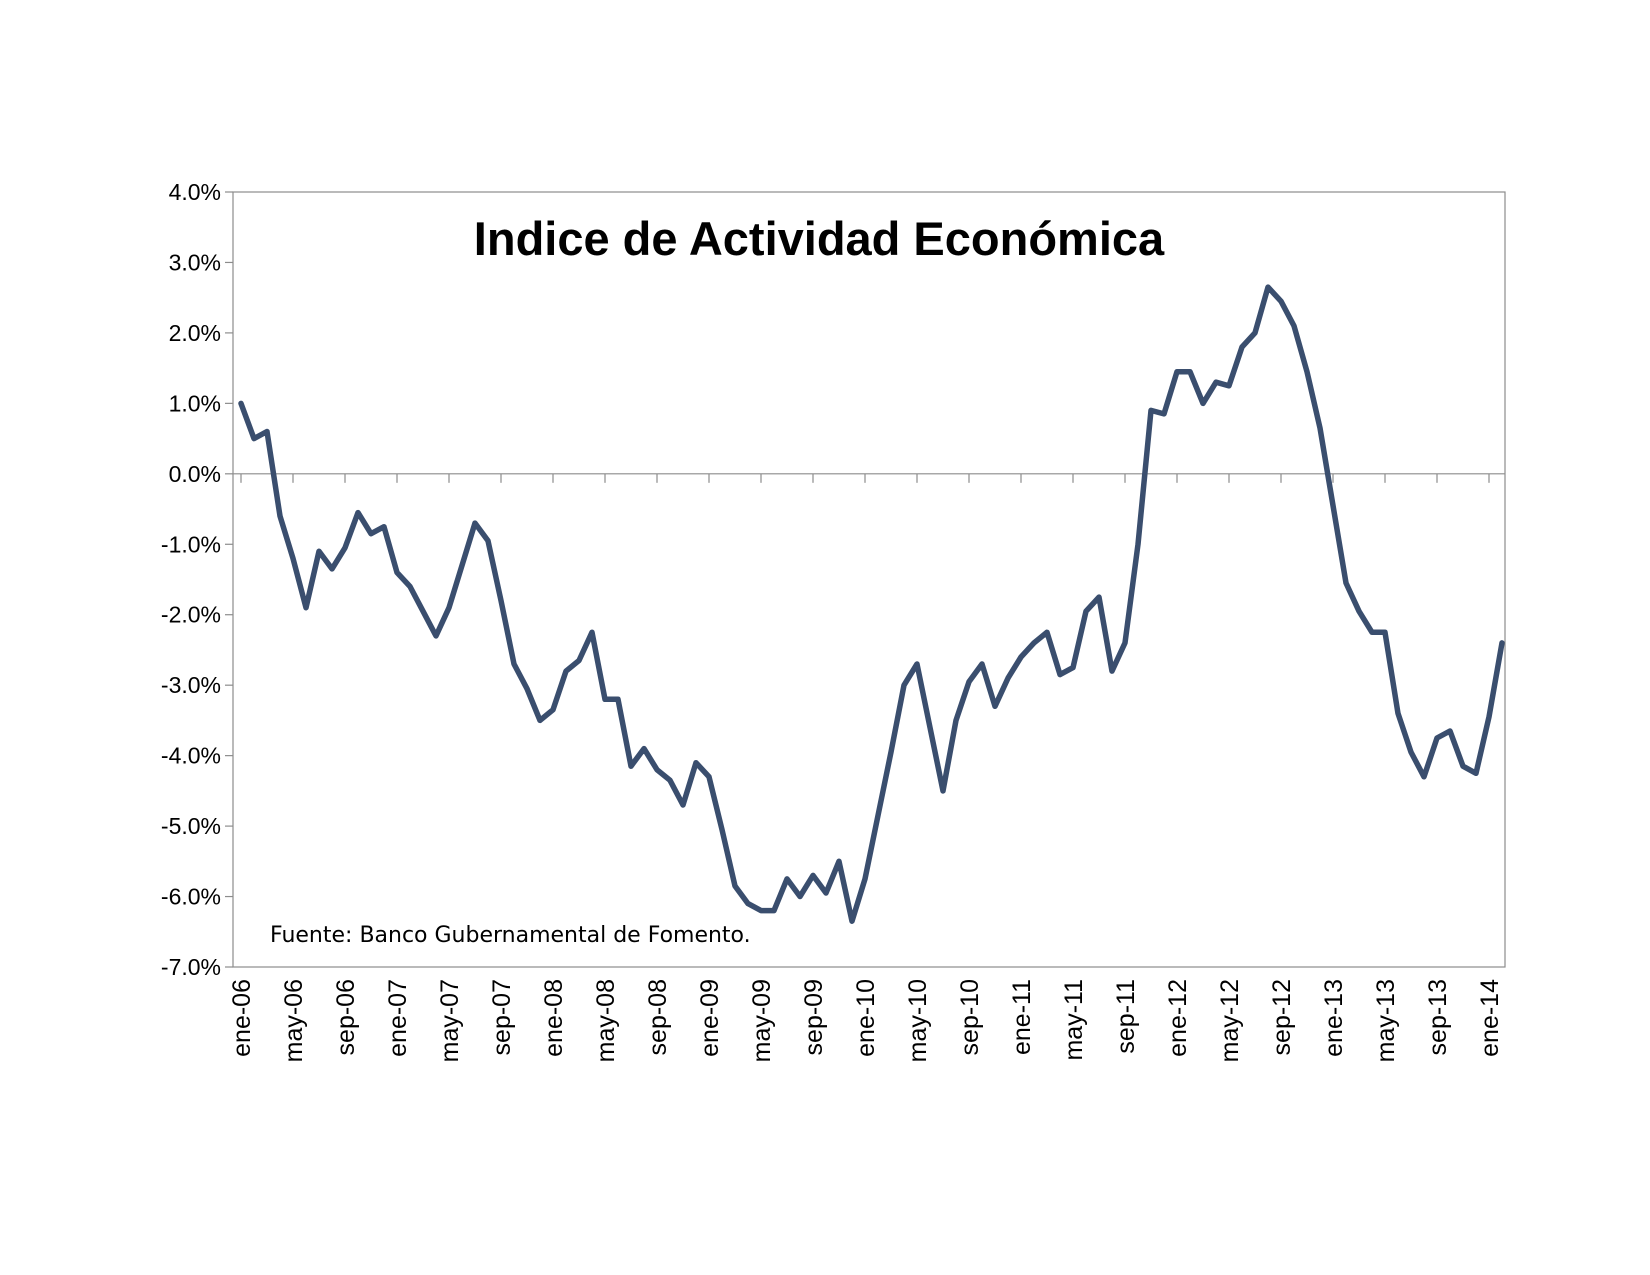  Describe the element at coordinates (606, 1020) in the screenshot. I see `x-tick-label: may-08` at that location.